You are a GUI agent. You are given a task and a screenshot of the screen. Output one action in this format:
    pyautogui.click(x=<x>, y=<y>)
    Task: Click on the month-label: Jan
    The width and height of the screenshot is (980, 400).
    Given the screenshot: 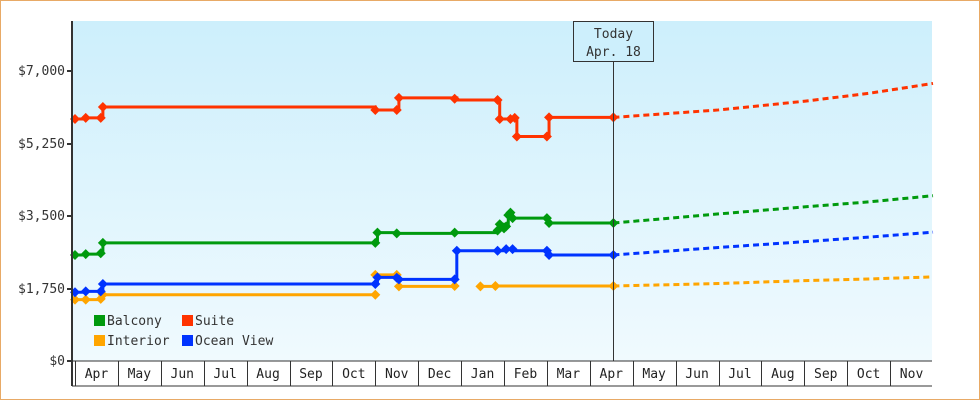 What is the action you would take?
    pyautogui.click(x=482, y=374)
    